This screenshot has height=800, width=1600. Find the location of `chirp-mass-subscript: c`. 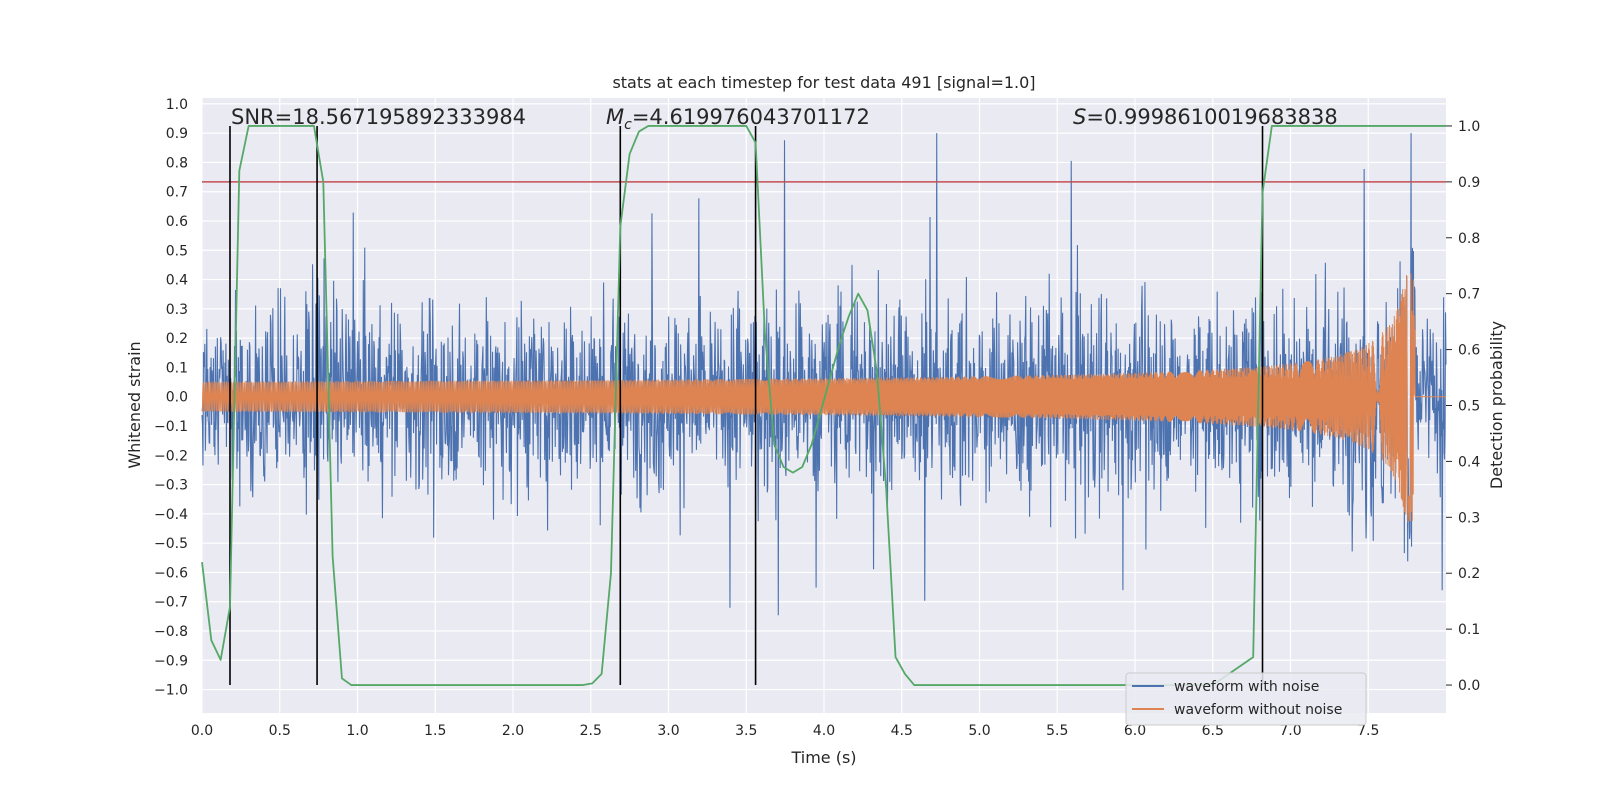

chirp-mass-subscript: c is located at coordinates (628, 125).